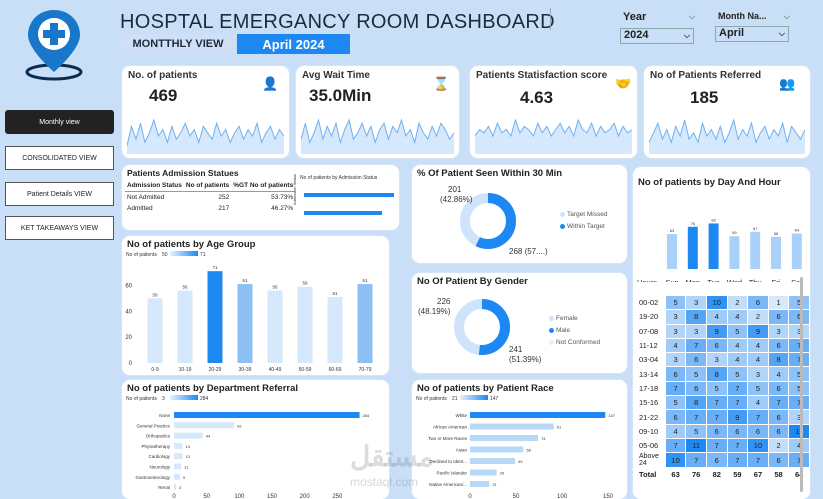  I want to click on year-dropdown: 2024 ⌵, so click(657, 36).